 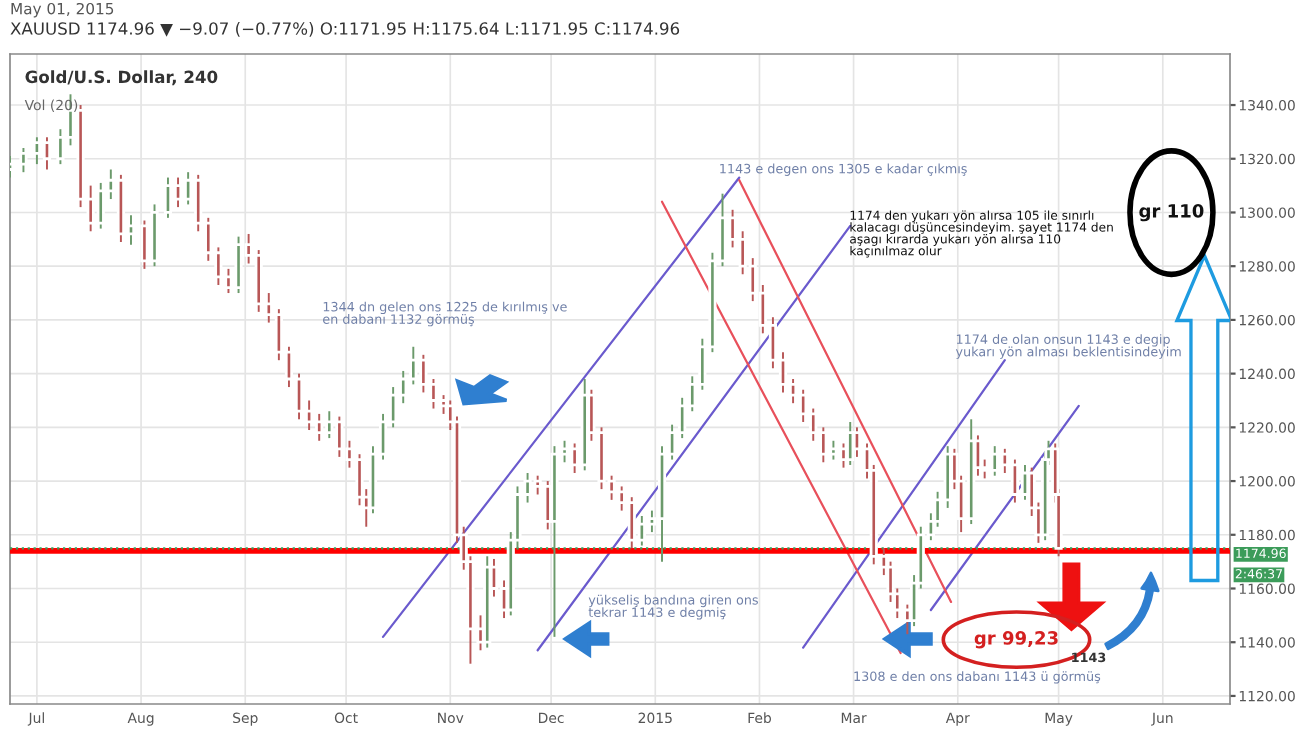 I want to click on annotation: gr 110, so click(x=1171, y=213).